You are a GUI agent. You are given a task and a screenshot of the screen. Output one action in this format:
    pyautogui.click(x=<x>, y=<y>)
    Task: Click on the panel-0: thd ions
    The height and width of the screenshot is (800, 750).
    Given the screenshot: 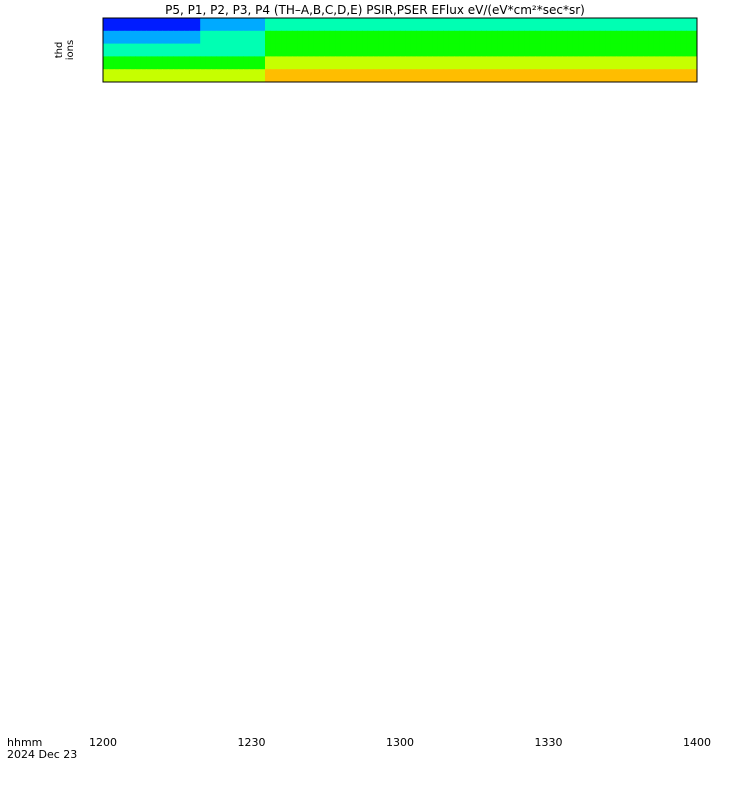 What is the action you would take?
    pyautogui.click(x=376, y=50)
    